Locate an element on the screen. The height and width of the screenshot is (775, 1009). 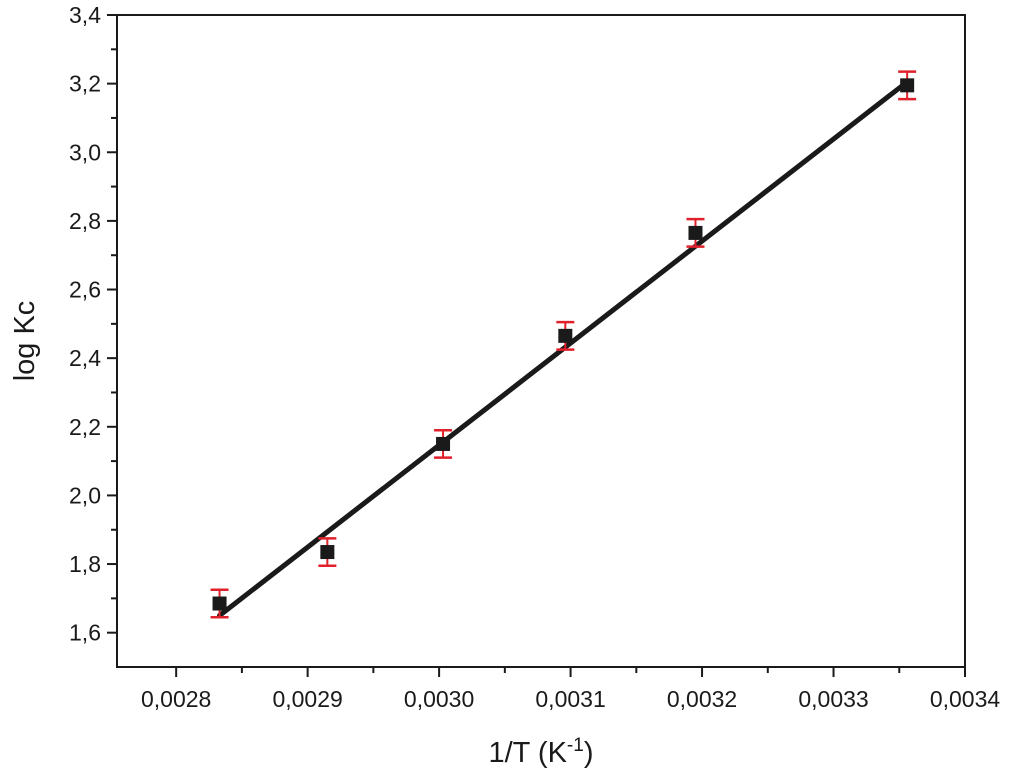
y-tick-label: 1,8 is located at coordinates (85, 564).